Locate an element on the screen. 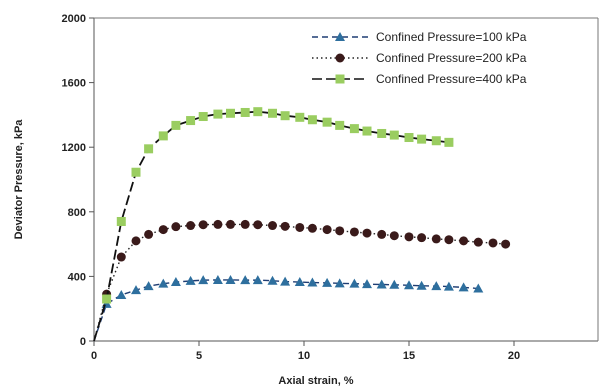  y-tick-label: 2000 is located at coordinates (74, 19).